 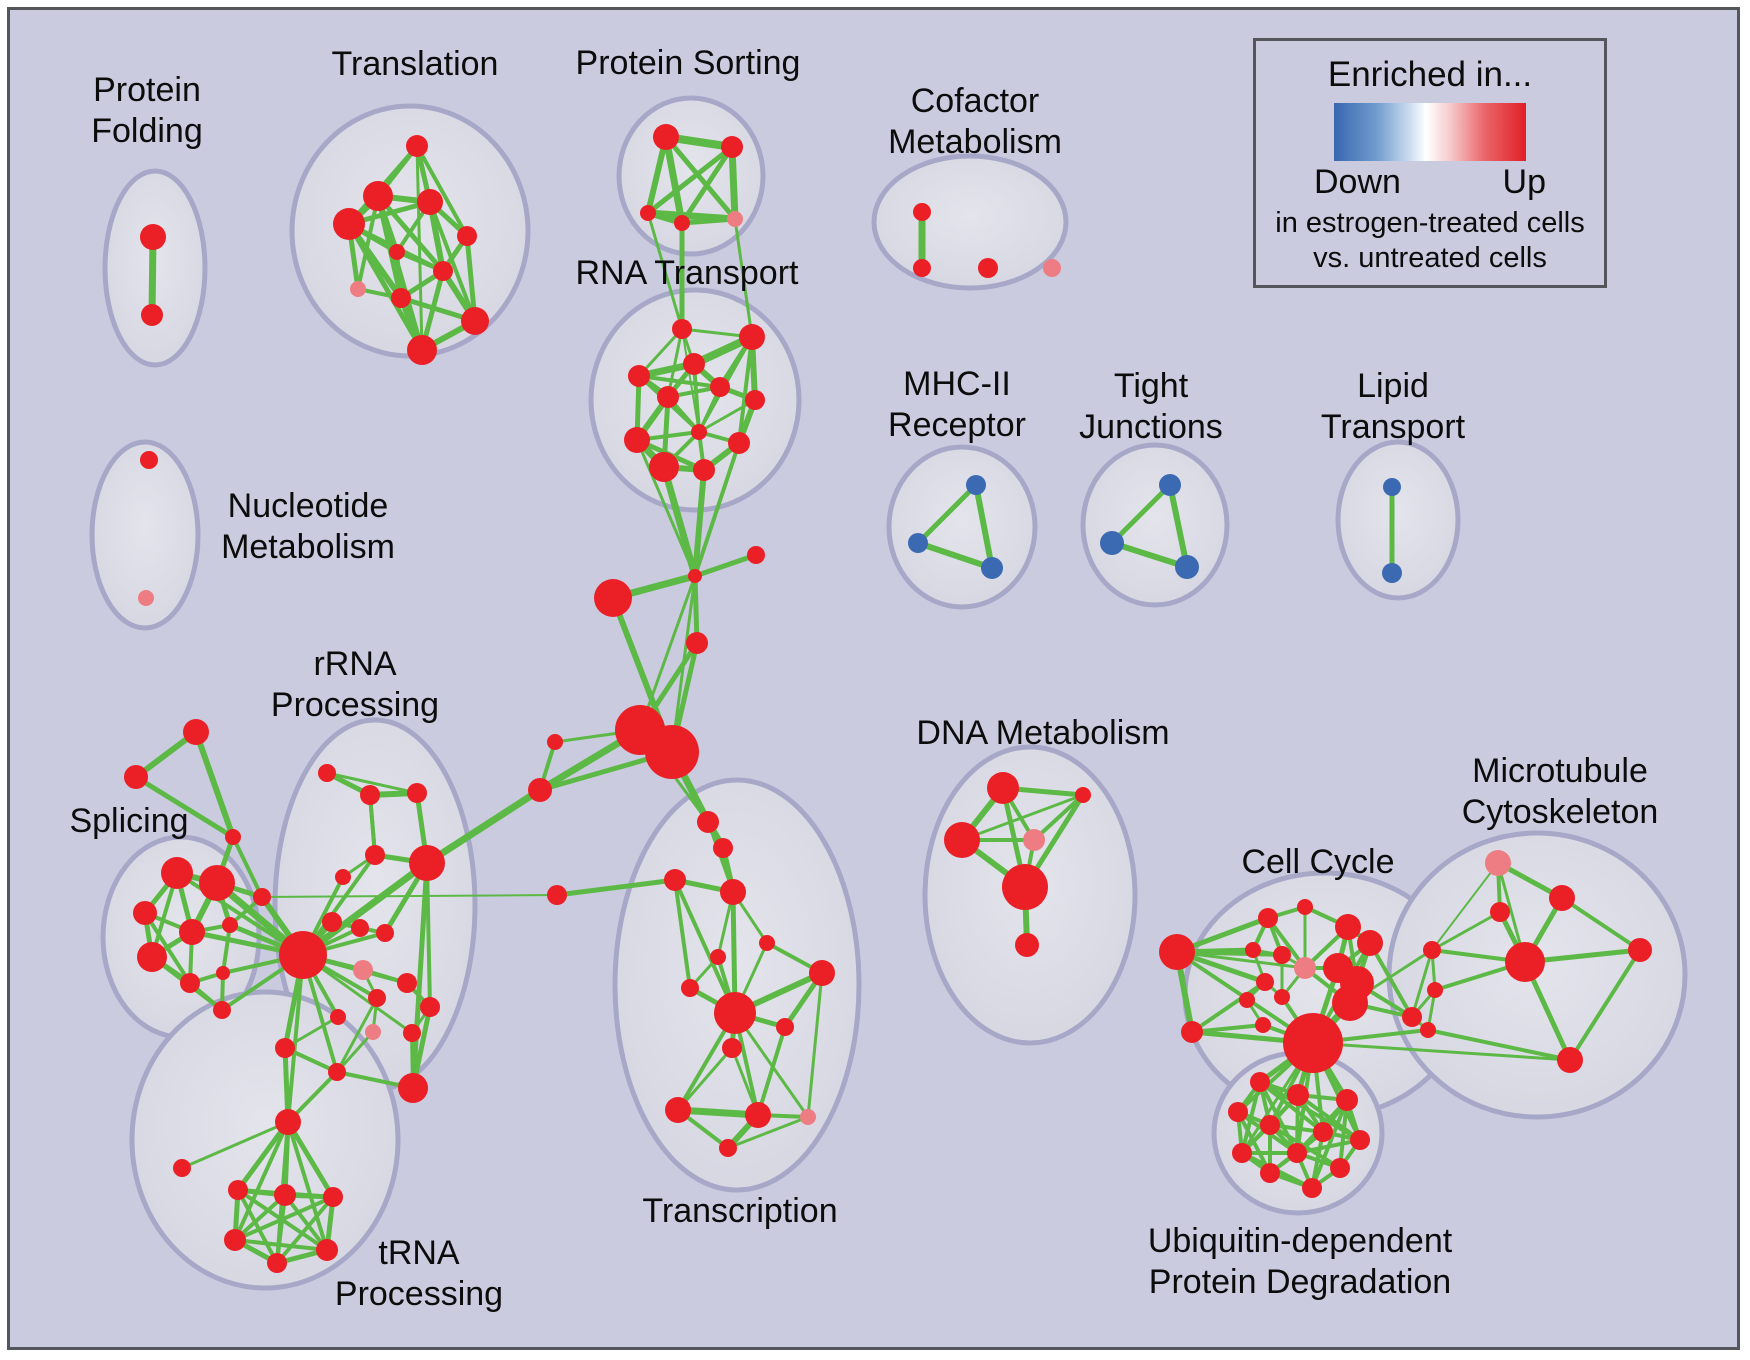 What do you see at coordinates (1560, 812) in the screenshot?
I see `cluster-label: Cytoskeleton` at bounding box center [1560, 812].